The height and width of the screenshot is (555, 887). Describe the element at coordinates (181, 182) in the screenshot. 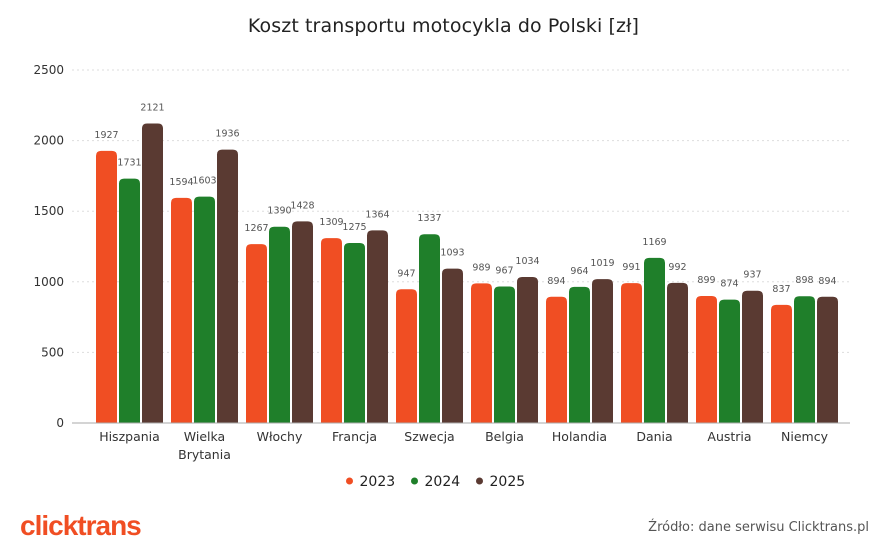

I see `data-label: 1594` at that location.